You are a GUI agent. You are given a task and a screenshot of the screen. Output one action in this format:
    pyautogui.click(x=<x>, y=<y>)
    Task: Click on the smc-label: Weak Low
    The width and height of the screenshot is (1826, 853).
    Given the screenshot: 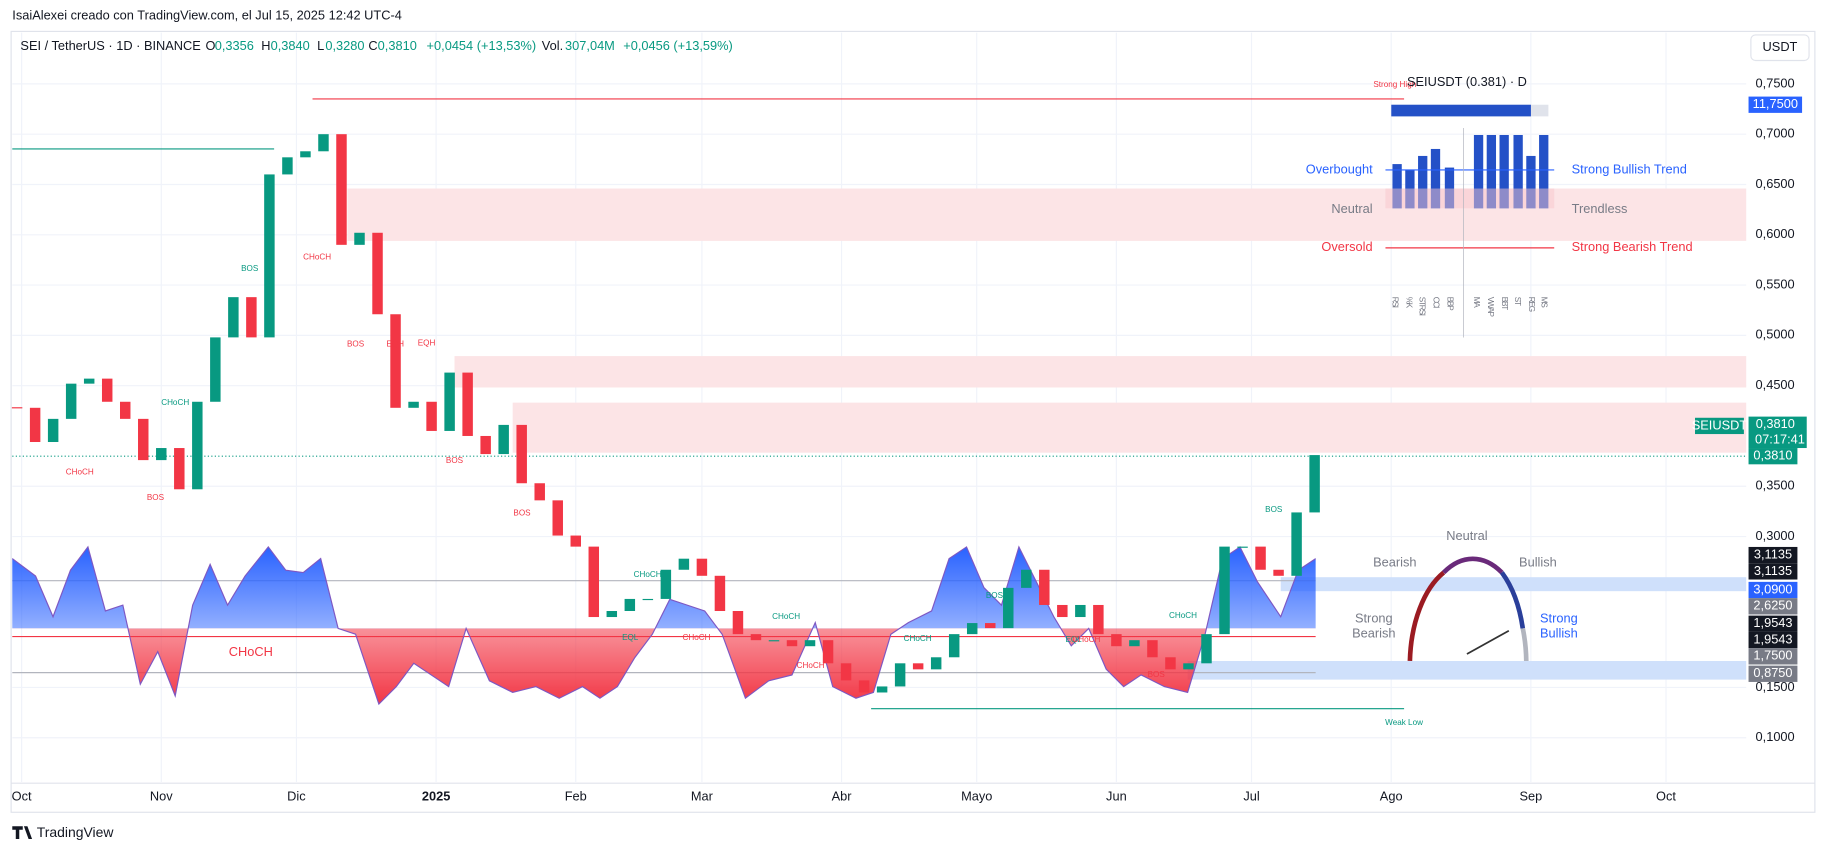 What is the action you would take?
    pyautogui.click(x=1404, y=722)
    